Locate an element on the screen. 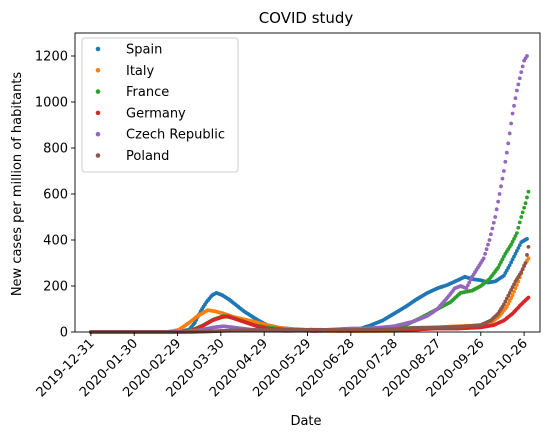 This screenshot has width=555, height=442. y-tick-label: 200 is located at coordinates (55, 287).